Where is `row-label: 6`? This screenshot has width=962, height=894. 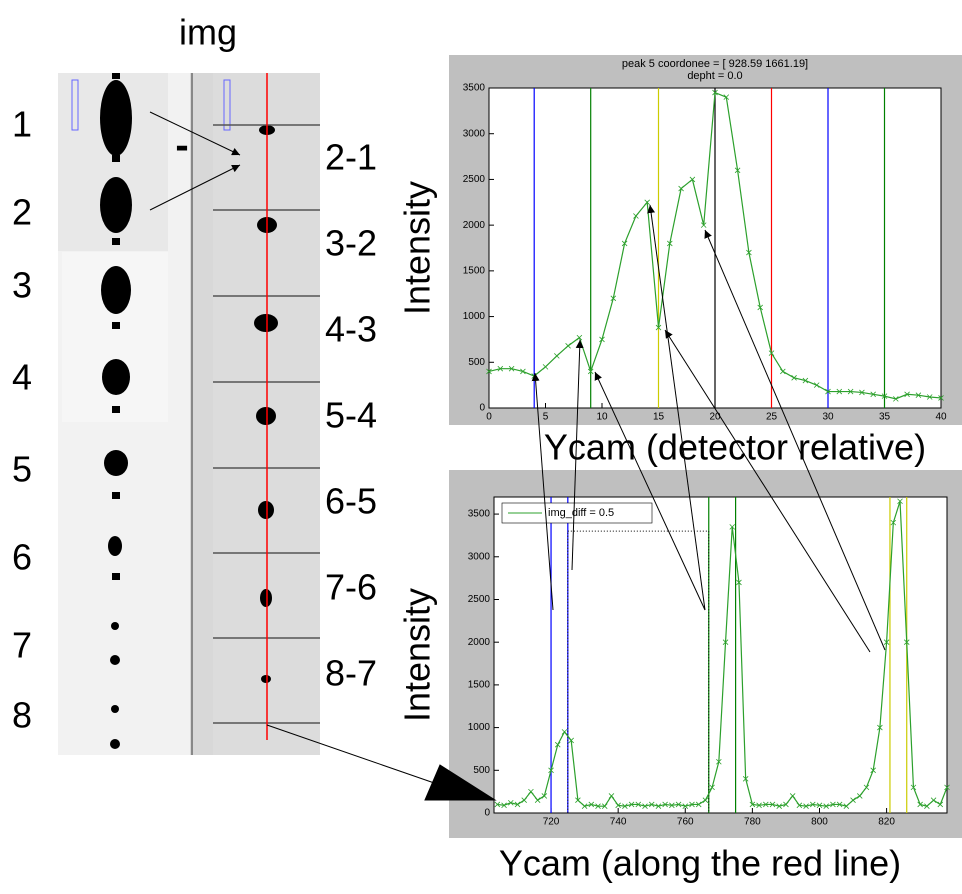
row-label: 6 is located at coordinates (22, 557).